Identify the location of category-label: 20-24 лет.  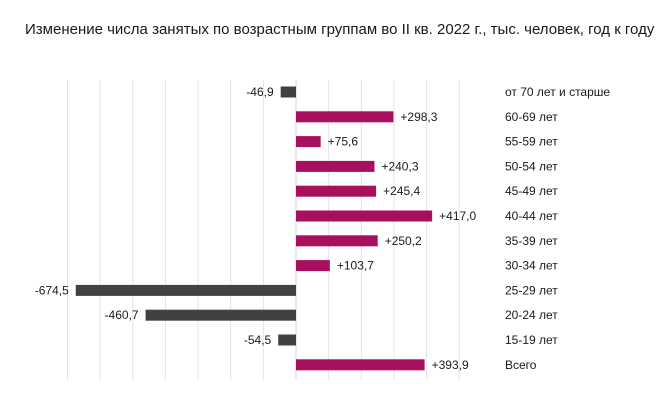
(531, 315).